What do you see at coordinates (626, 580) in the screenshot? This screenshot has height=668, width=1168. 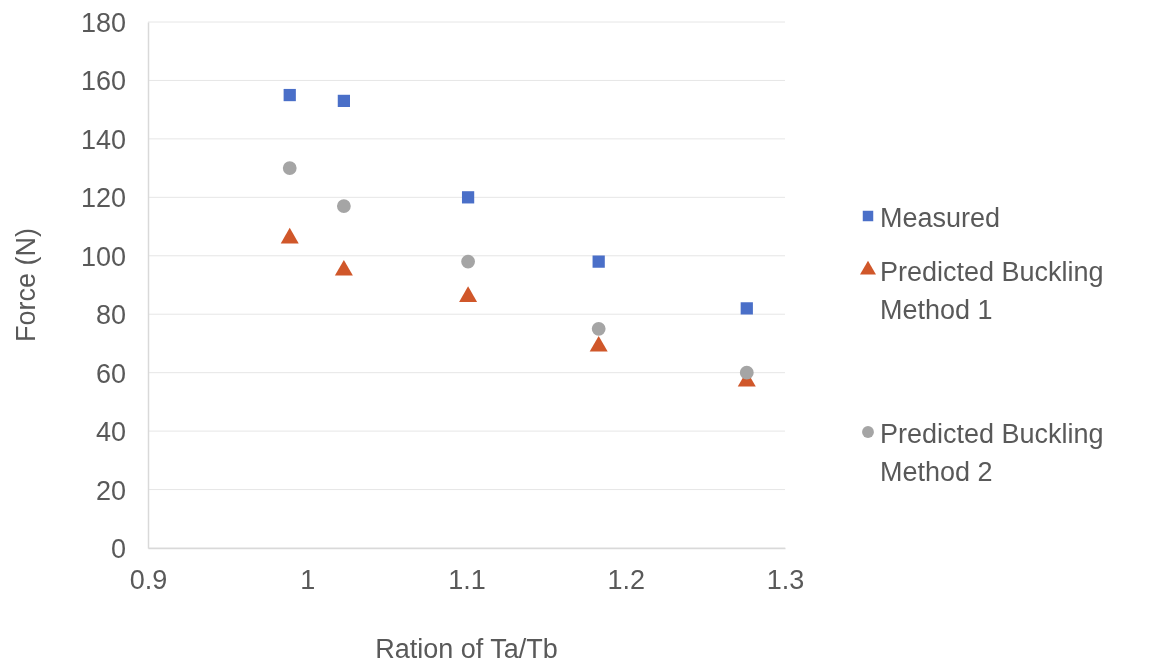 I see `x-tick-label: 1.2` at bounding box center [626, 580].